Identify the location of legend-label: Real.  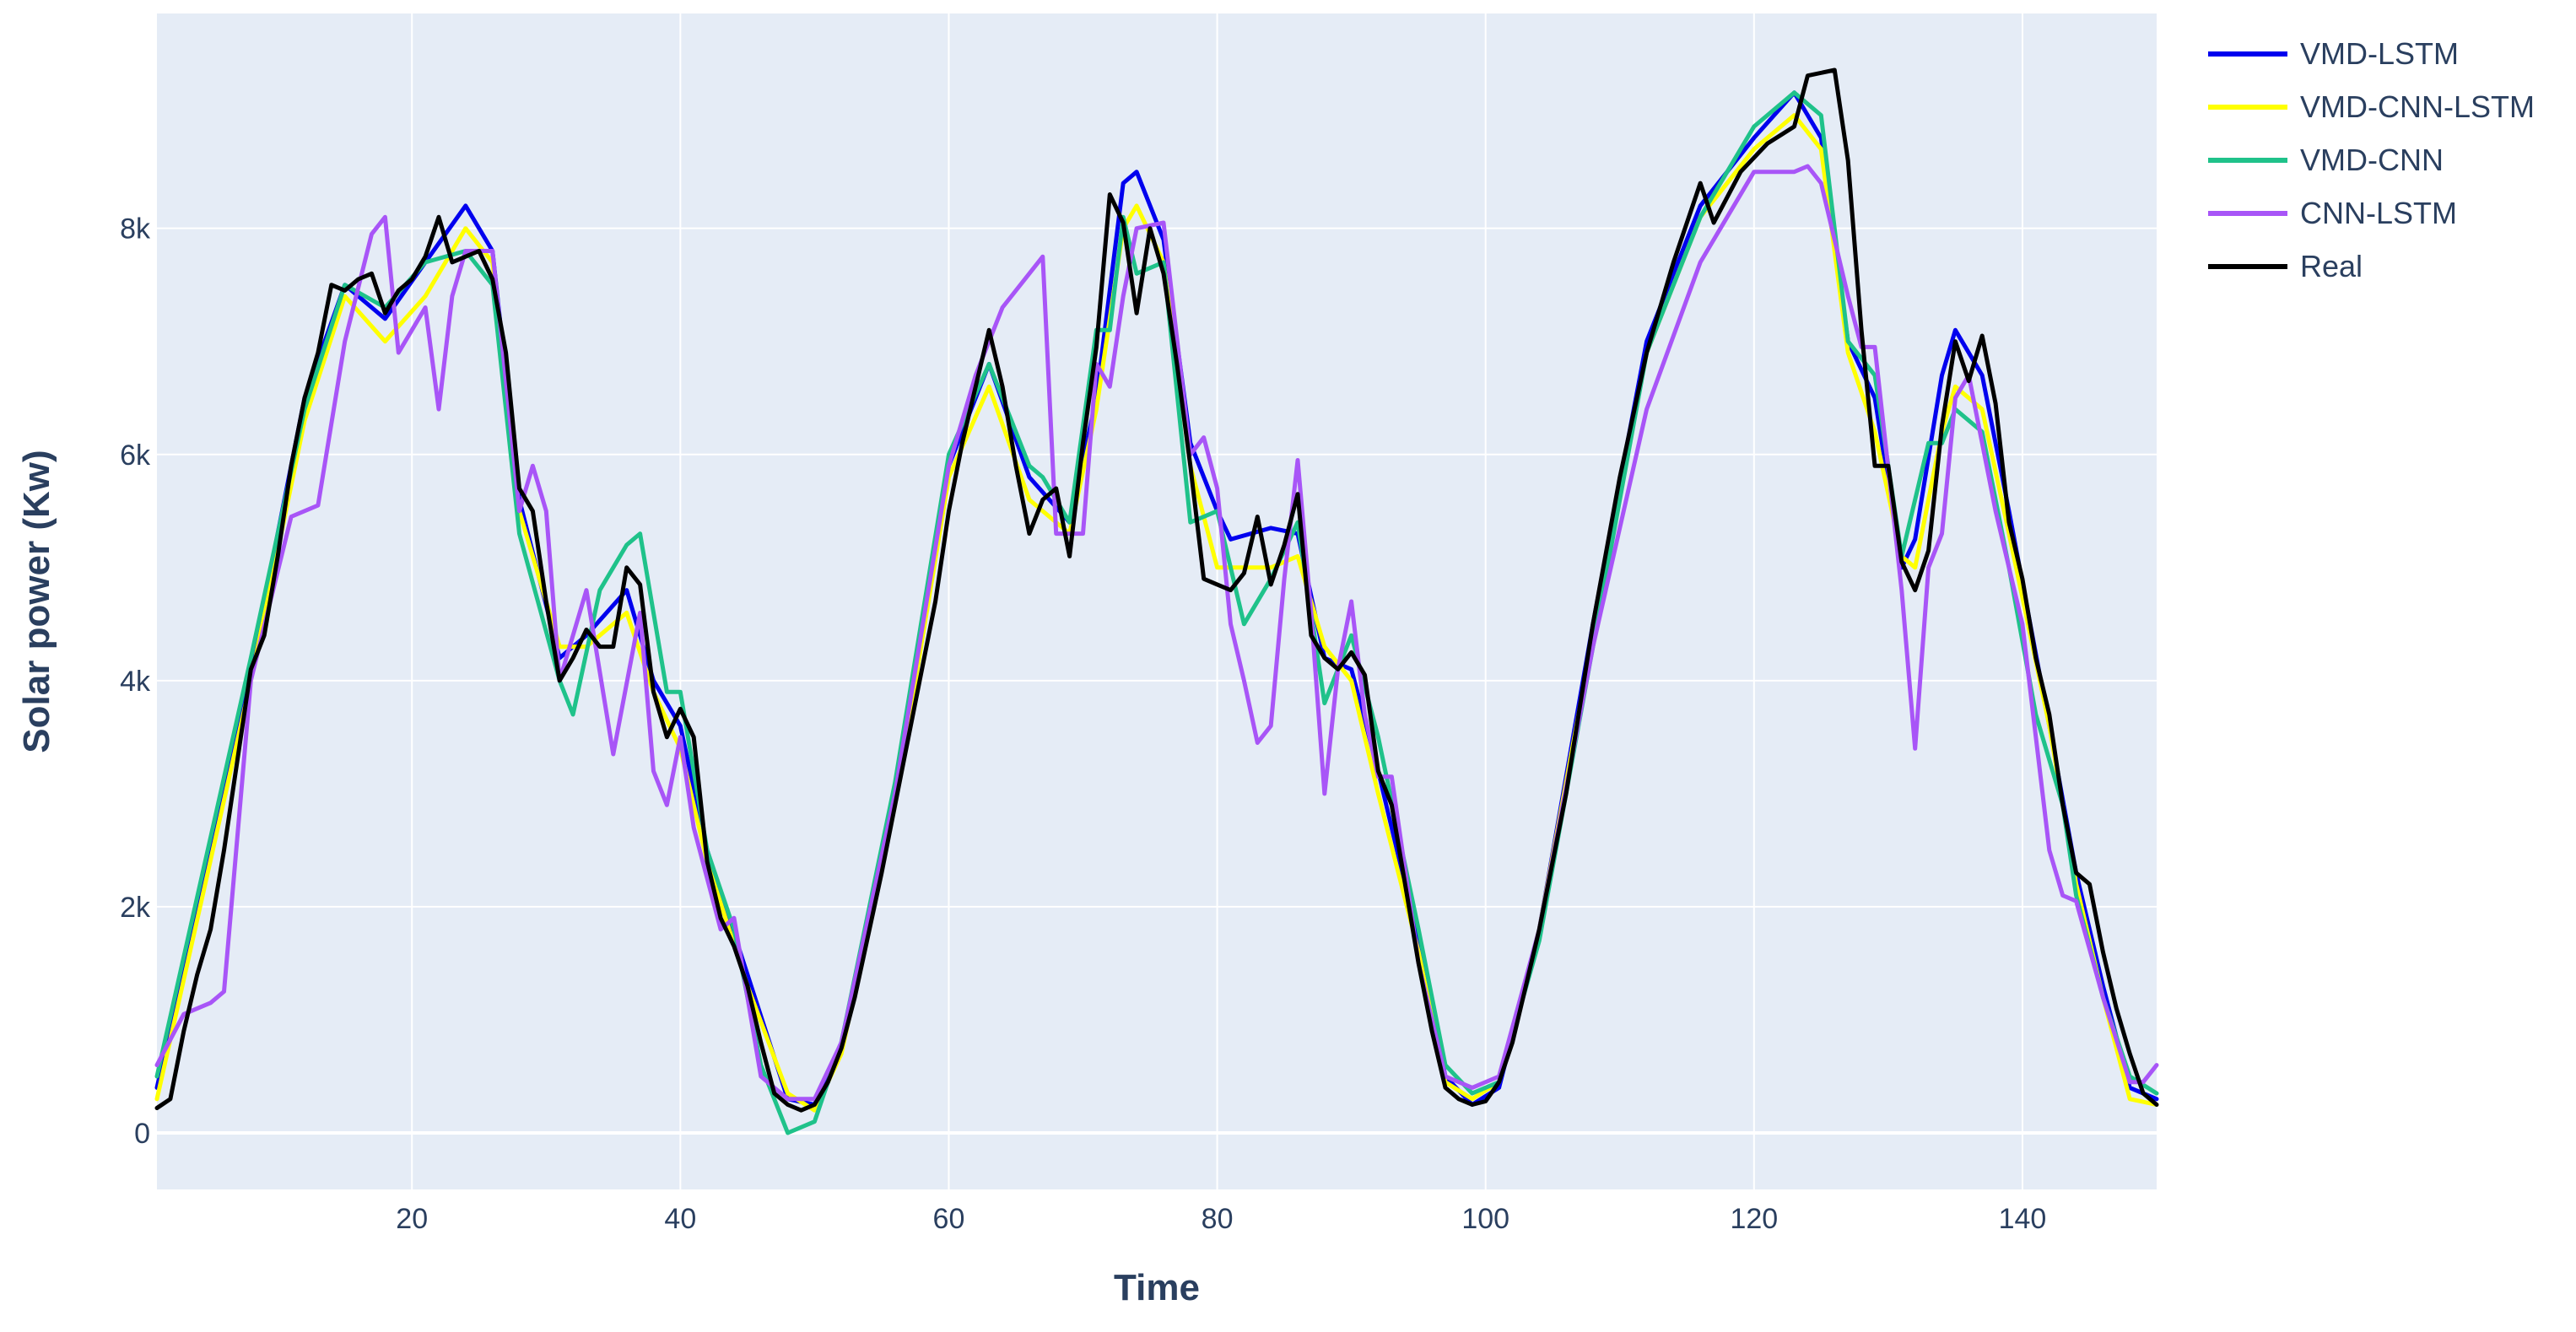
(2331, 266).